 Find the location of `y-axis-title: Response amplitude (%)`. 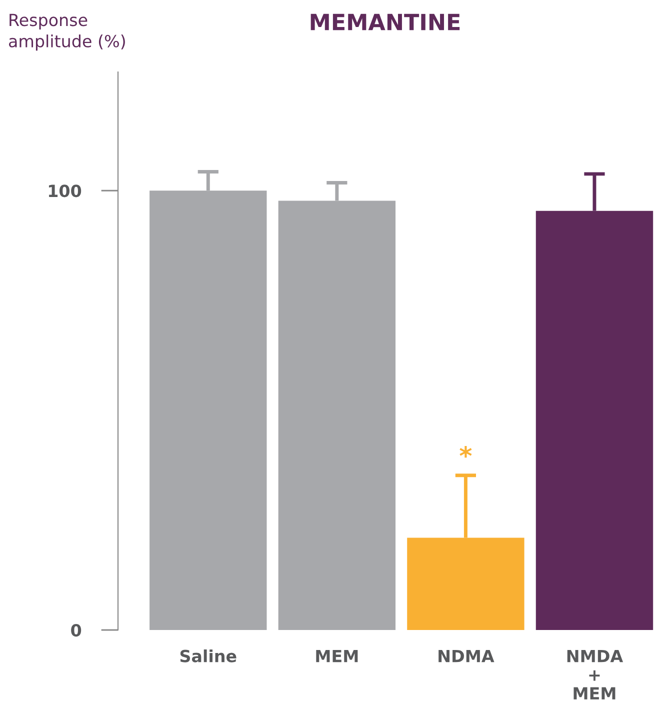

y-axis-title: Response amplitude (%) is located at coordinates (67, 32).